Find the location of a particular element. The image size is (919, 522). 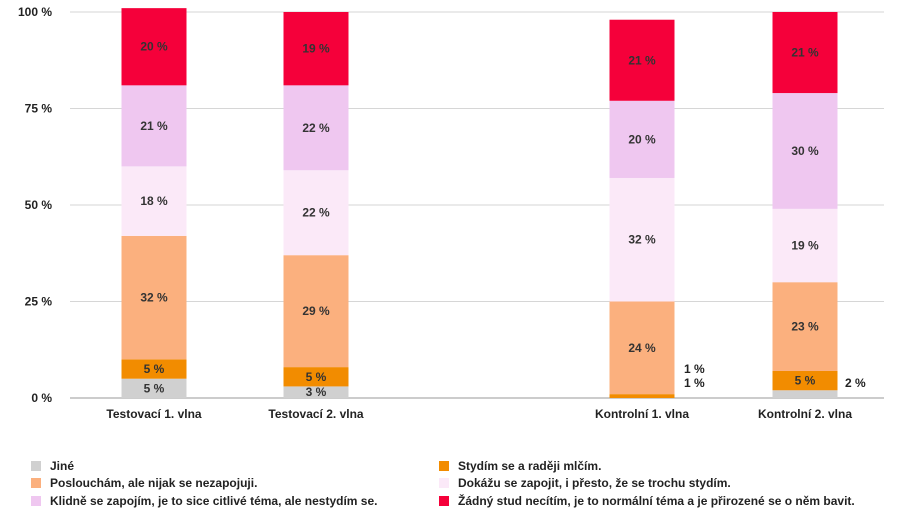

data-label: 29 % is located at coordinates (316, 311).